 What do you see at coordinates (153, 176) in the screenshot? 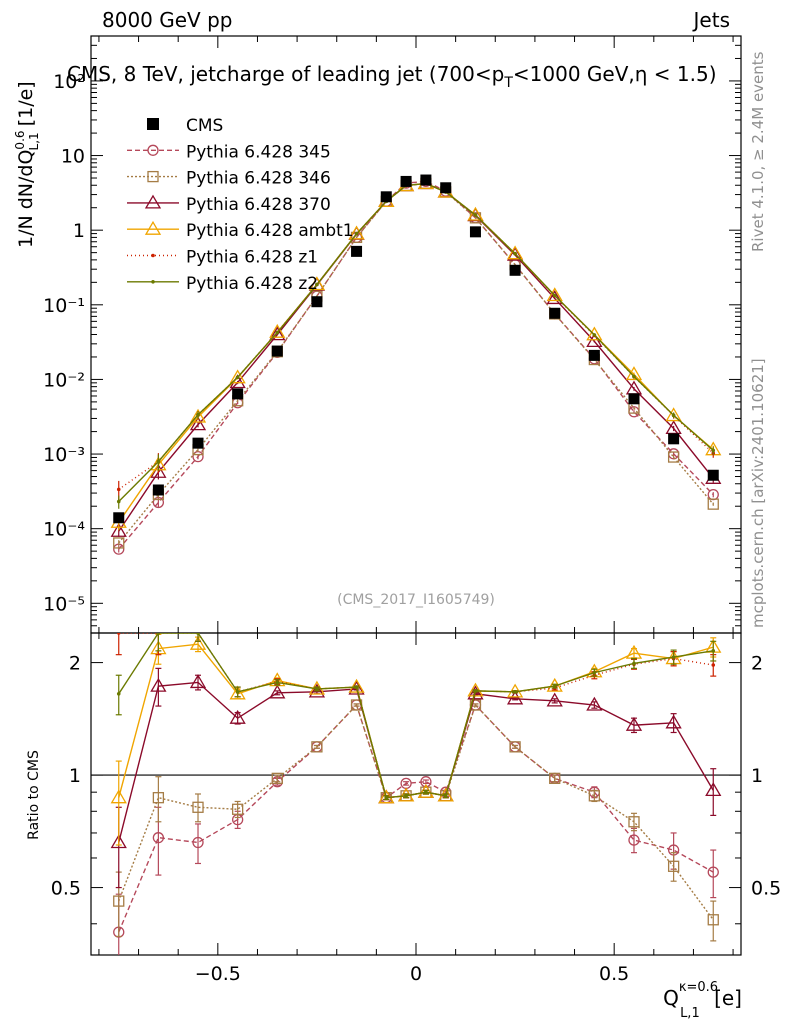
I see `legend-346-marker` at bounding box center [153, 176].